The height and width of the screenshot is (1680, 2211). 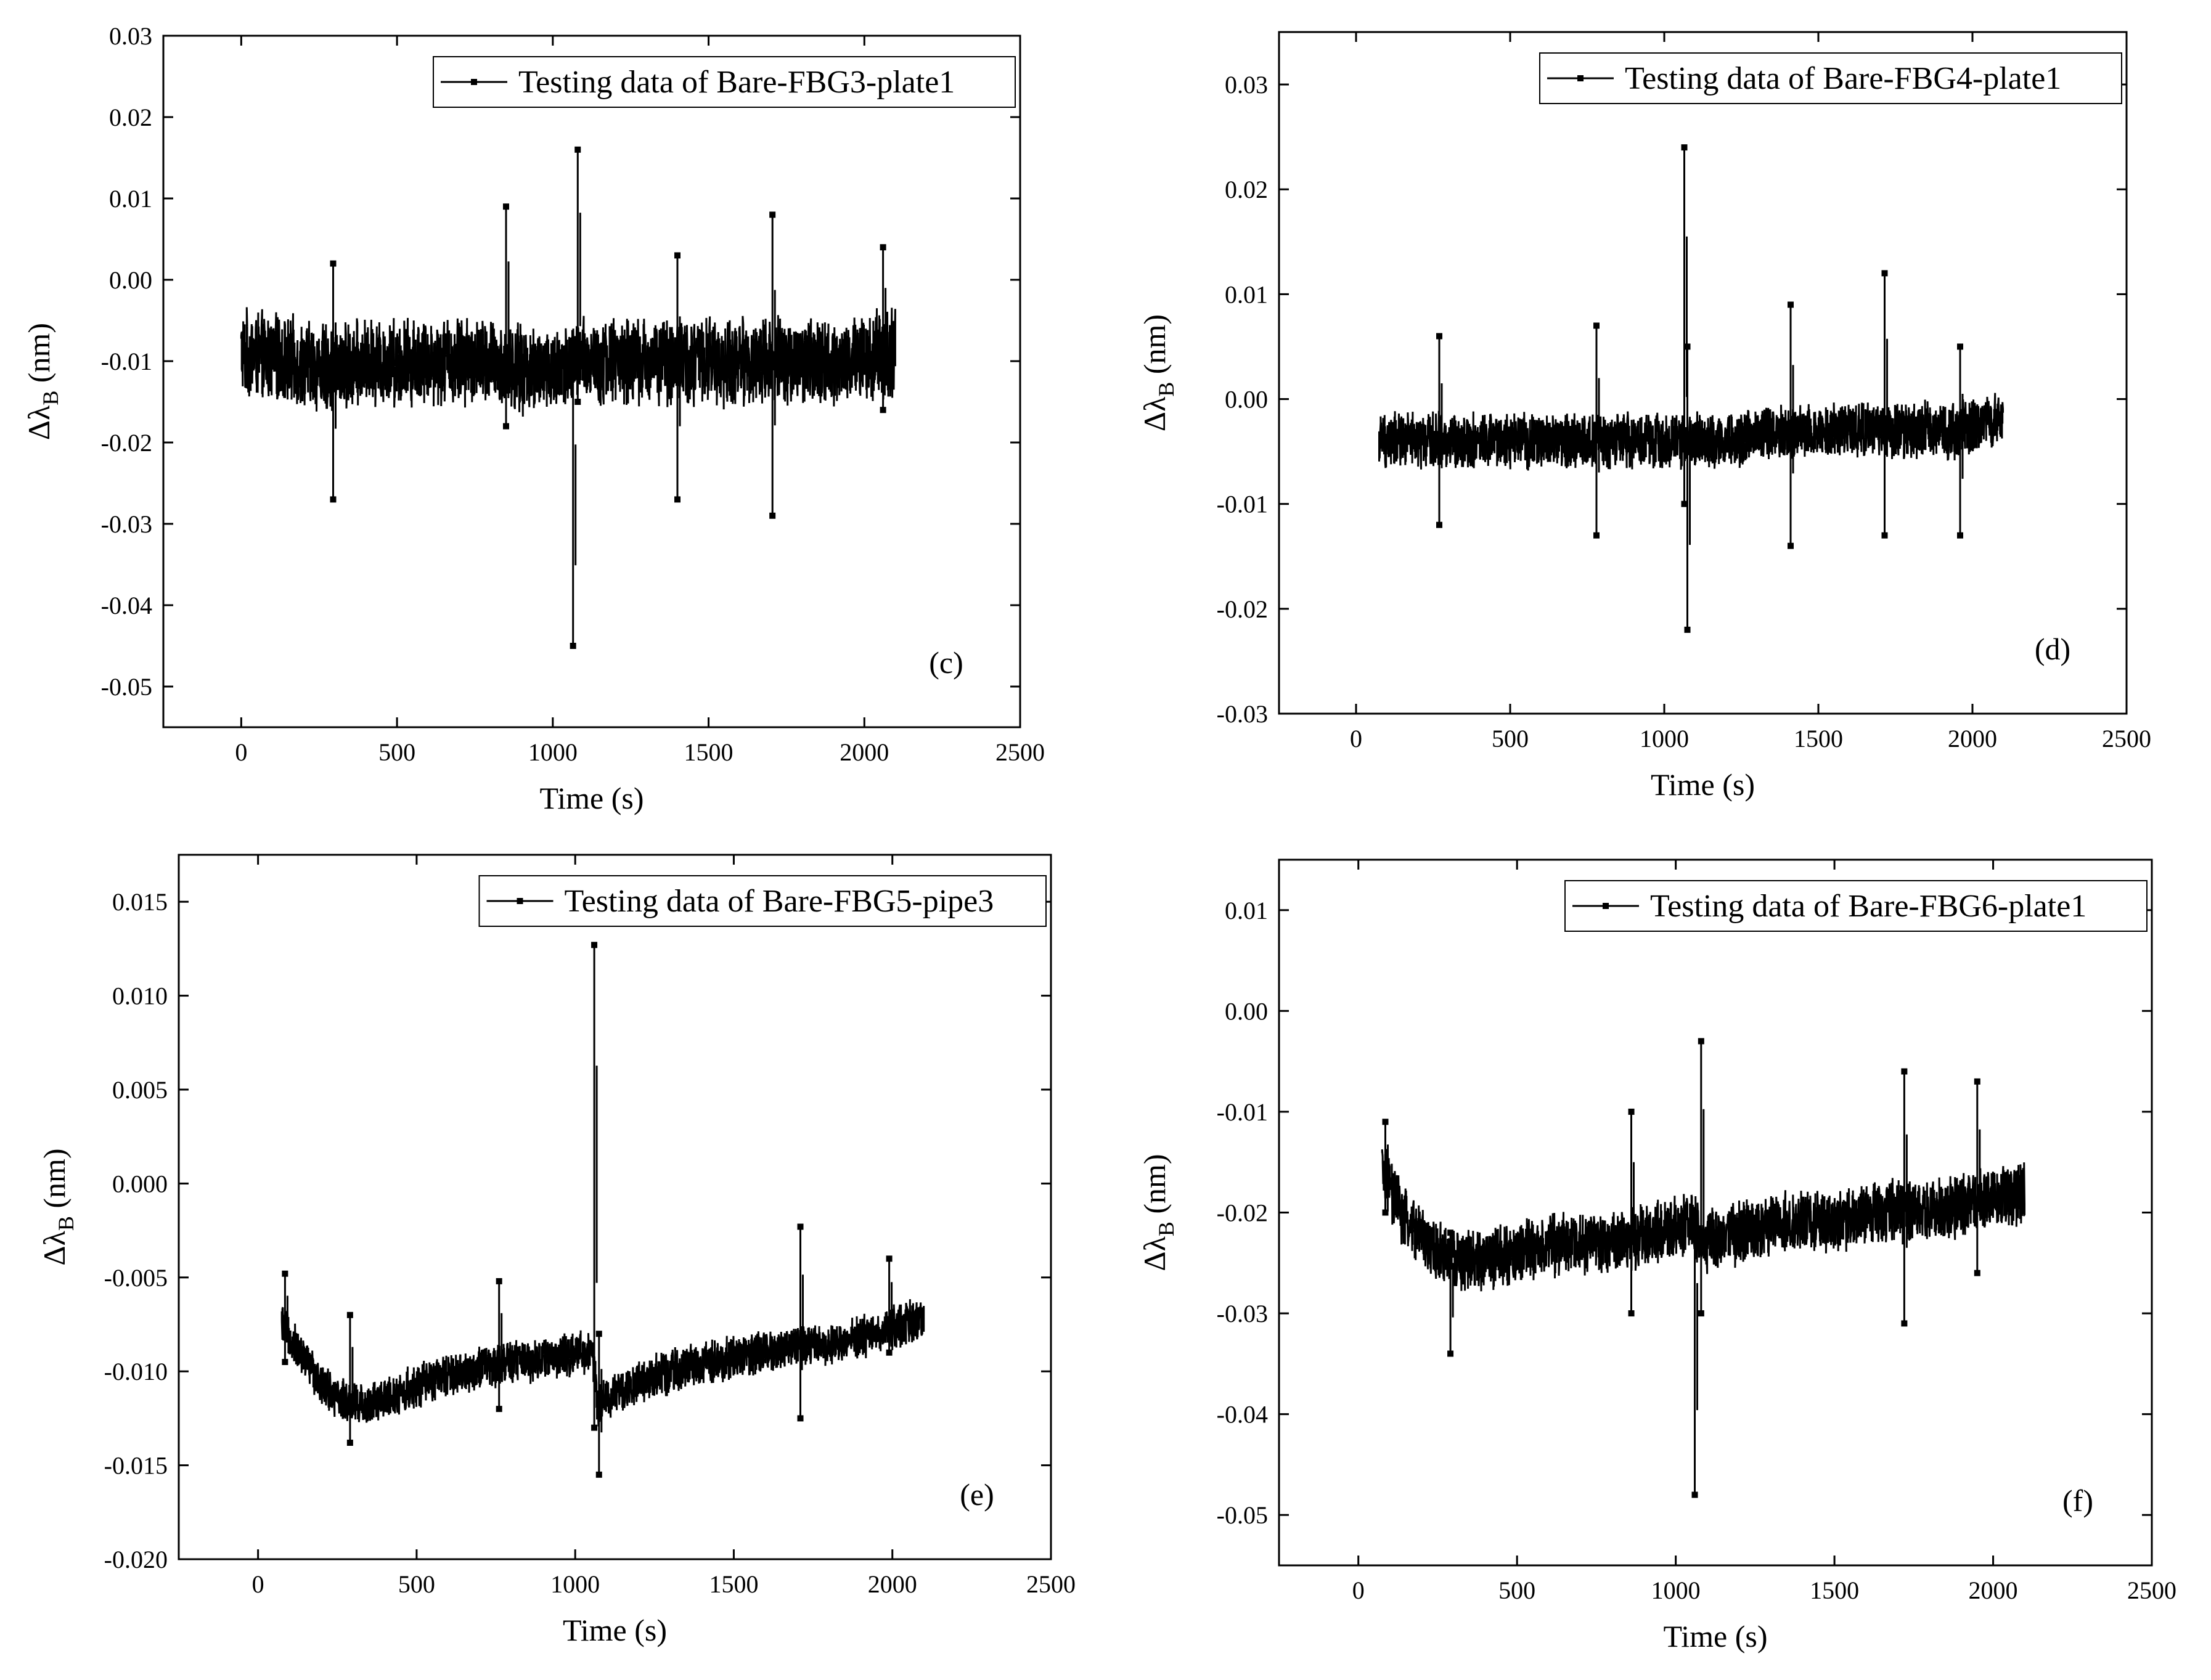 What do you see at coordinates (2077, 1501) in the screenshot?
I see `panel-label: (f)` at bounding box center [2077, 1501].